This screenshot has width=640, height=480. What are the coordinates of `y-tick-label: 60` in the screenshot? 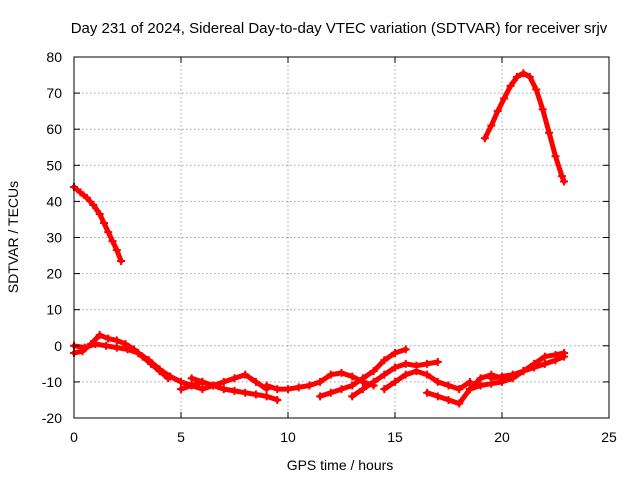 It's located at (54, 129).